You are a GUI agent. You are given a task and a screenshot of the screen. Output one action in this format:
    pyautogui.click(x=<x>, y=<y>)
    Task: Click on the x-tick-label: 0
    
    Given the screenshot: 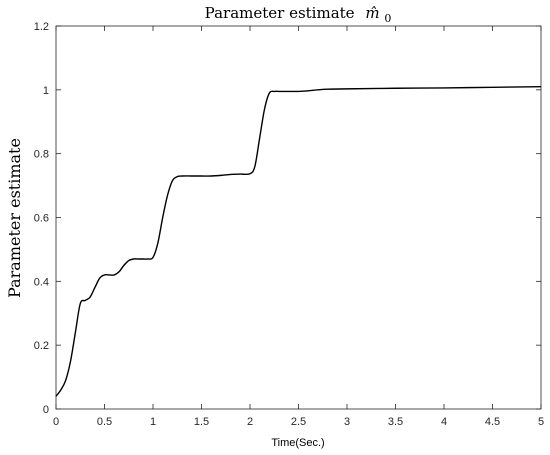 What is the action you would take?
    pyautogui.click(x=56, y=422)
    